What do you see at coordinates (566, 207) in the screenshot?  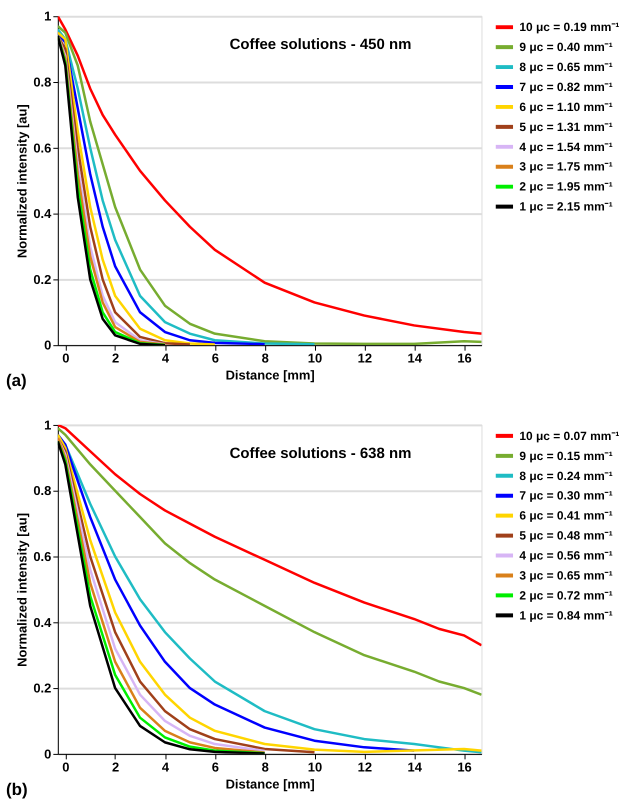 I see `legend-label: 1 μc = 2.15 mm⁻¹` at bounding box center [566, 207].